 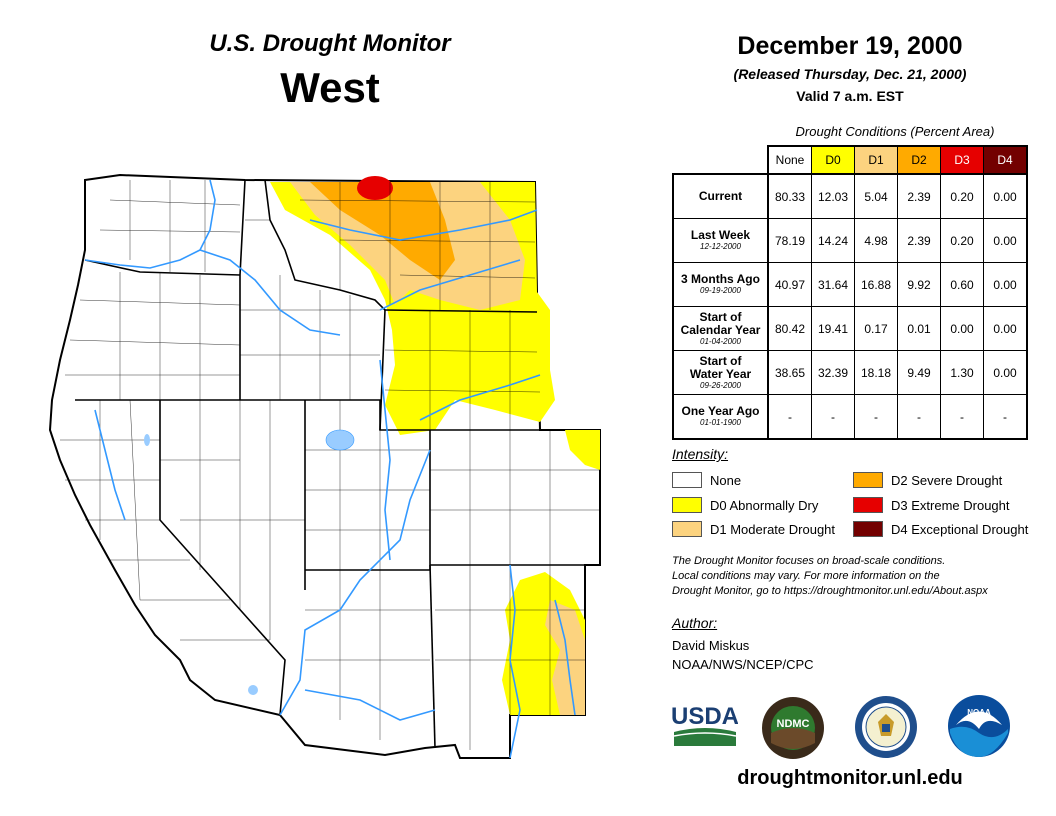 I want to click on row-date: 01-04-2000, so click(x=720, y=341).